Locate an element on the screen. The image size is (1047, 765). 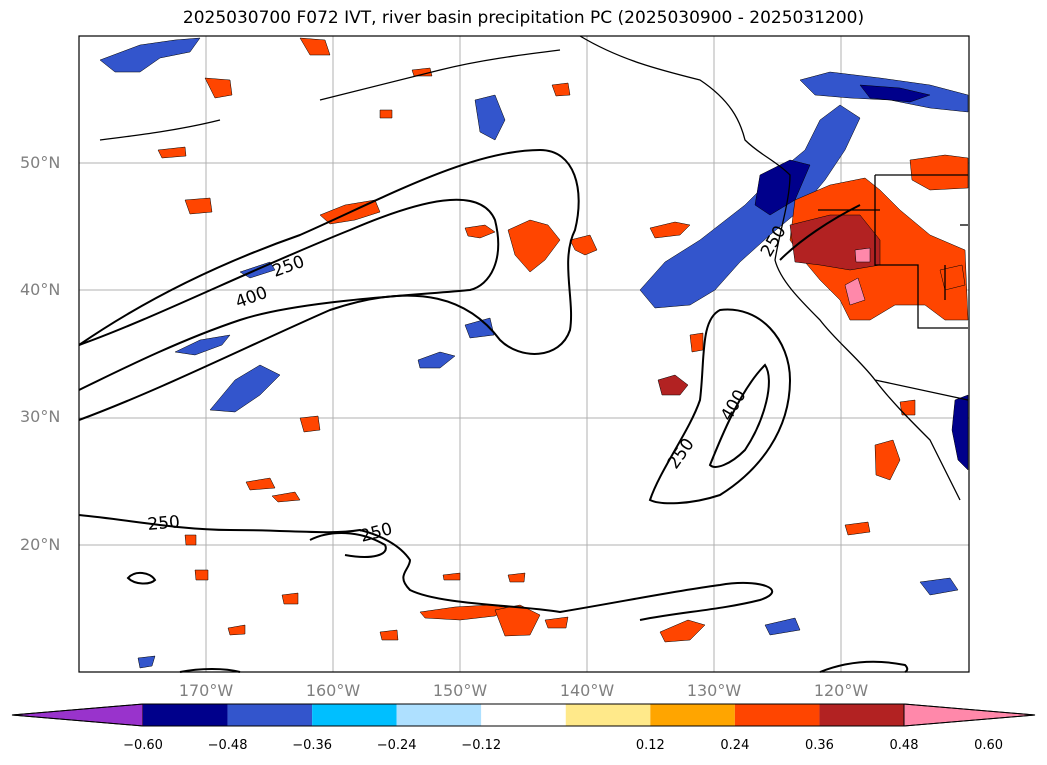
lon-label-170w: 170°W is located at coordinates (206, 690).